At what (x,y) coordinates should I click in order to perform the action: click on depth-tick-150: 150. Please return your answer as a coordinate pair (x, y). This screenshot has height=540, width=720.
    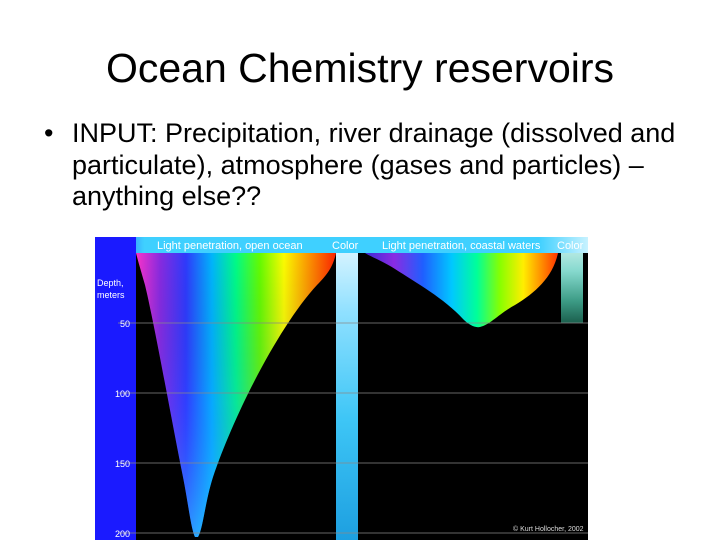
    Looking at the image, I should click on (122, 464).